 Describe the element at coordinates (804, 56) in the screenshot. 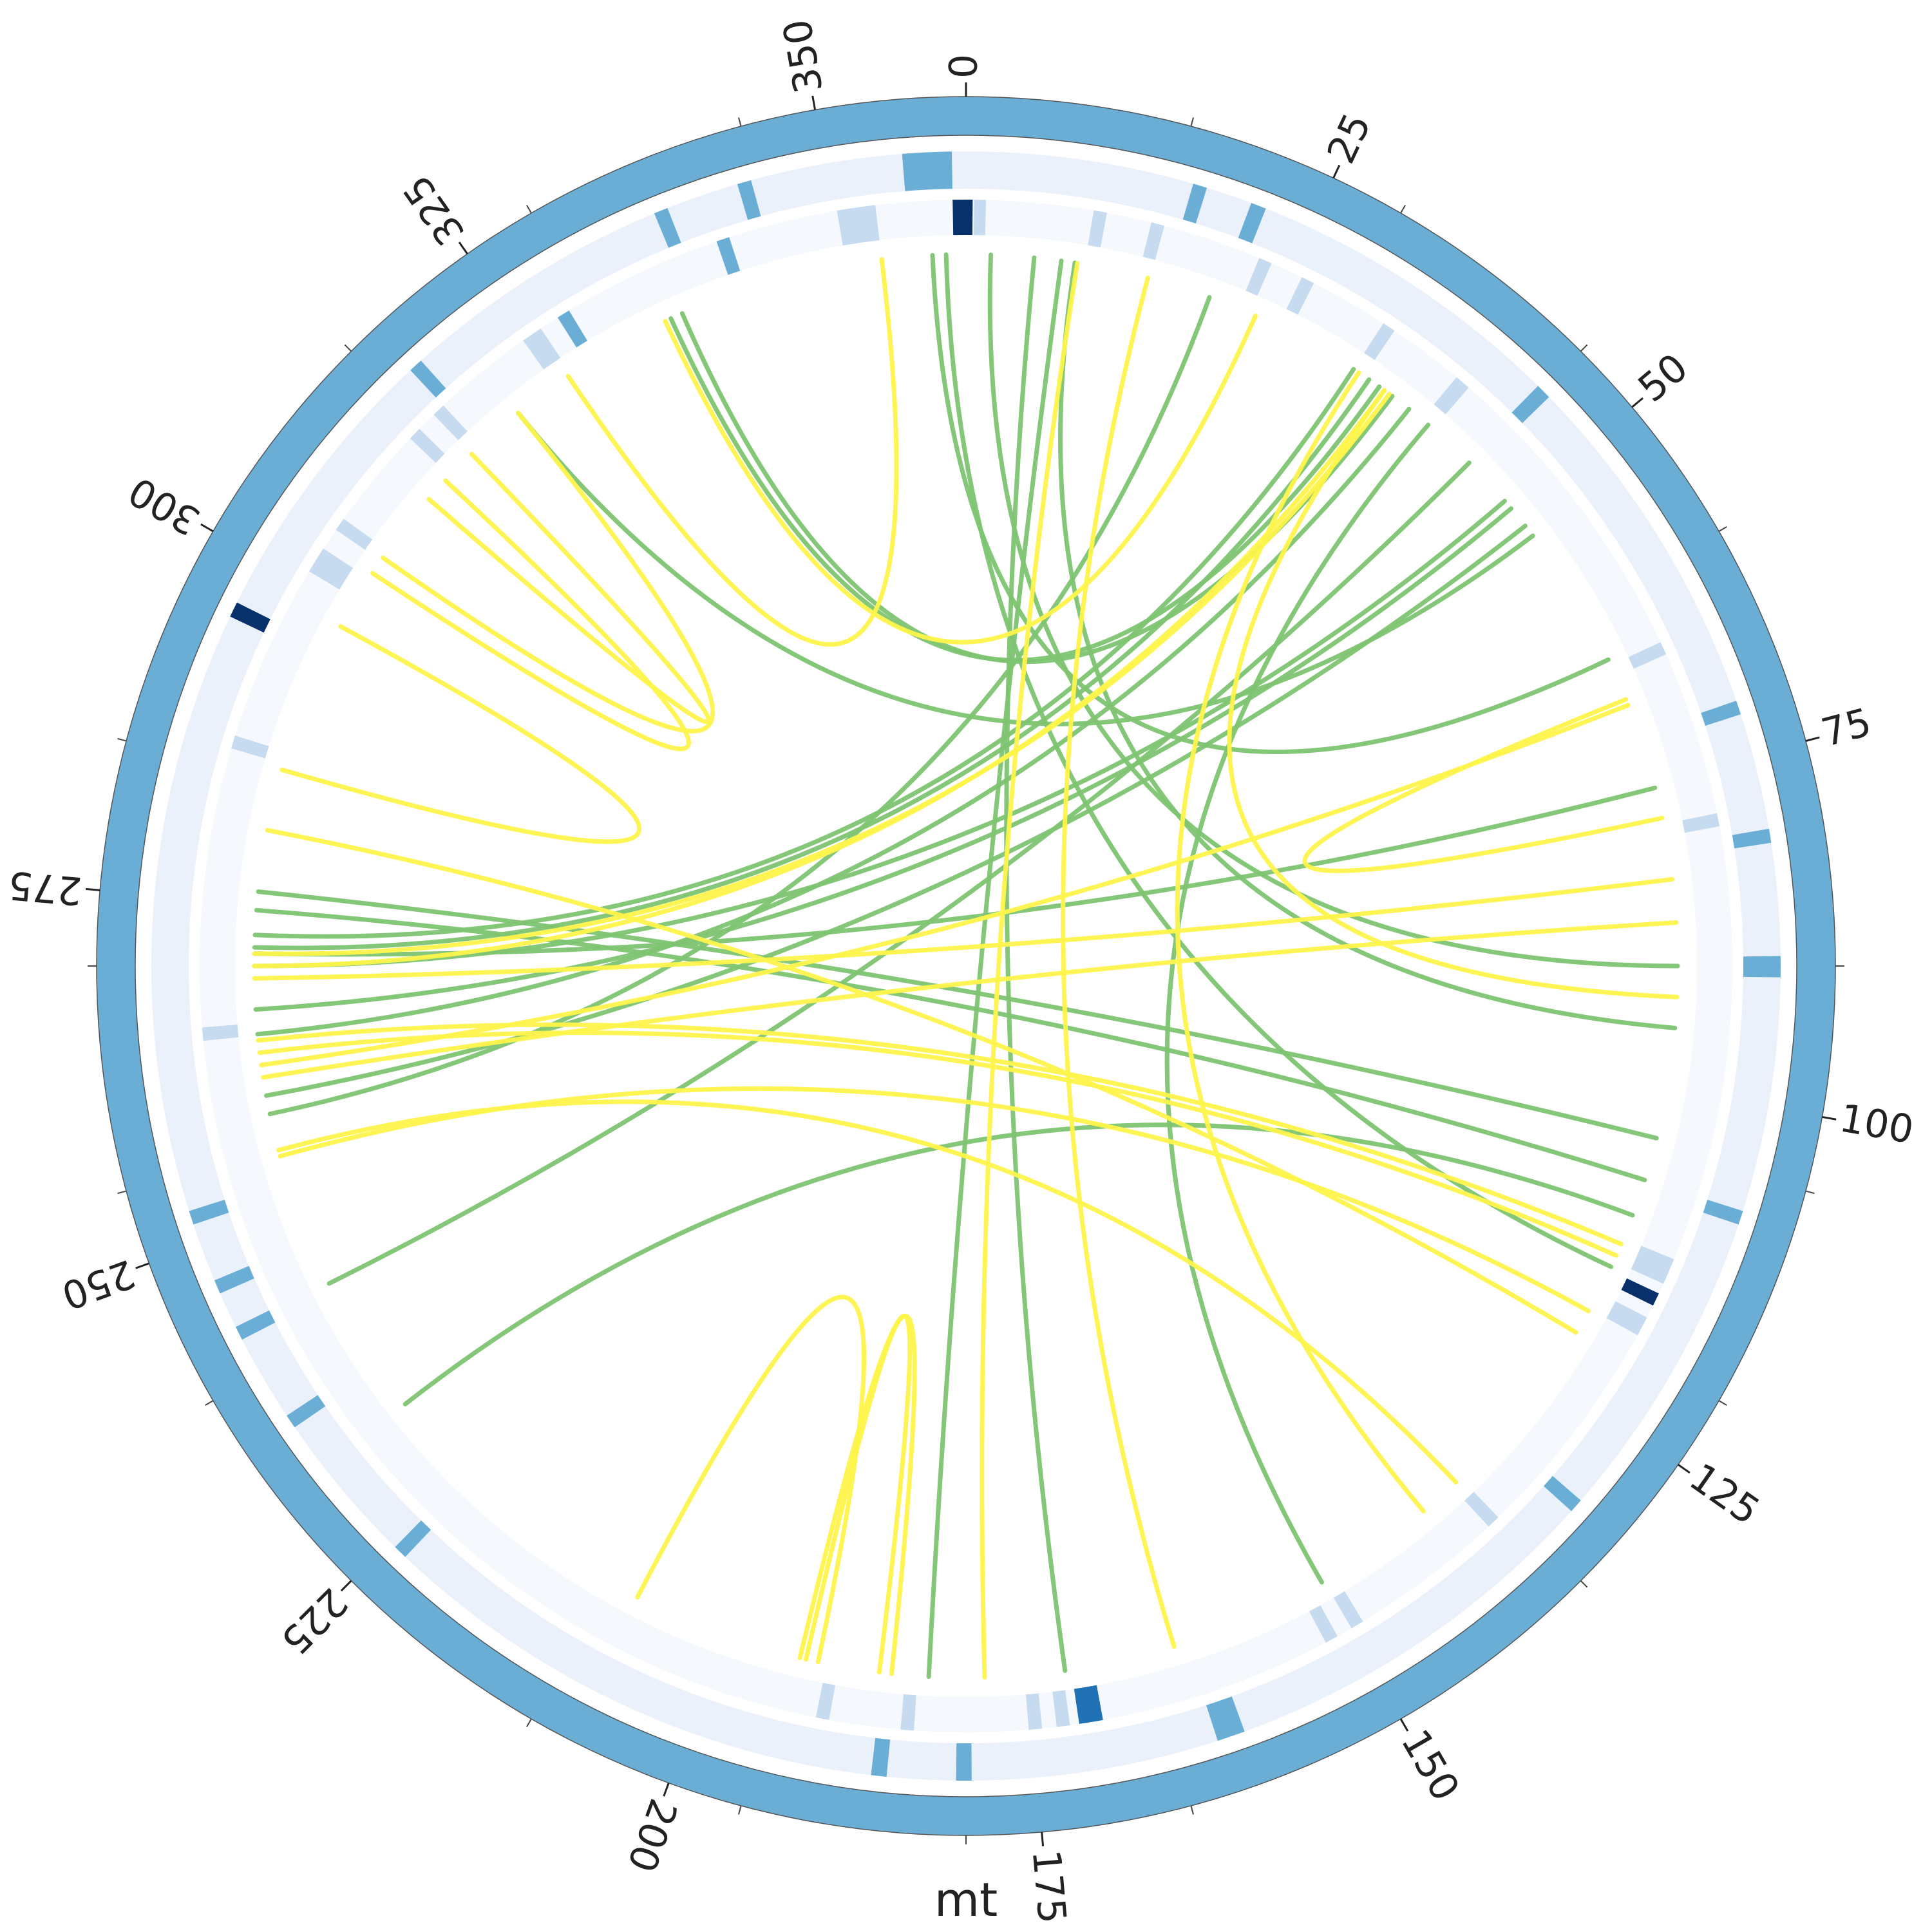

I see `tick-label: 350` at that location.